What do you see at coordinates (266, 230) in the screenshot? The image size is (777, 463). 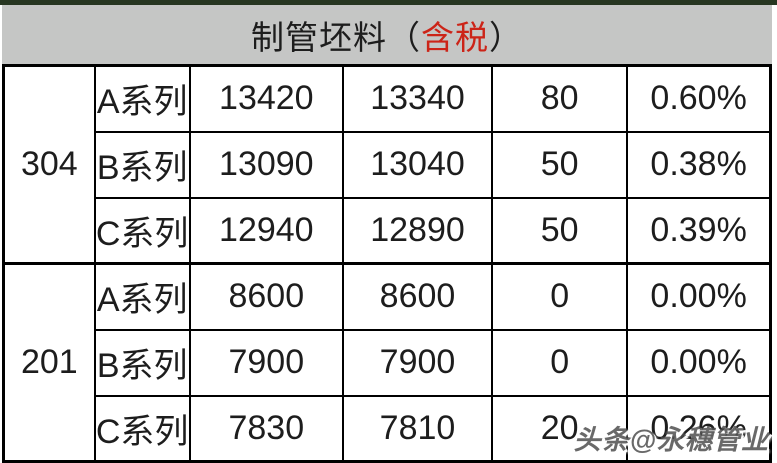 I see `price1-cell: 12940` at bounding box center [266, 230].